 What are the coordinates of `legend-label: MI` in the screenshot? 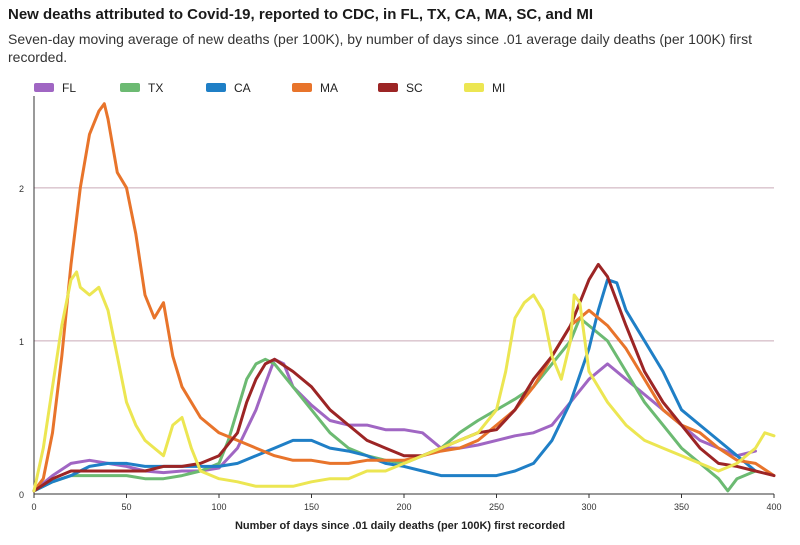 It's located at (499, 88).